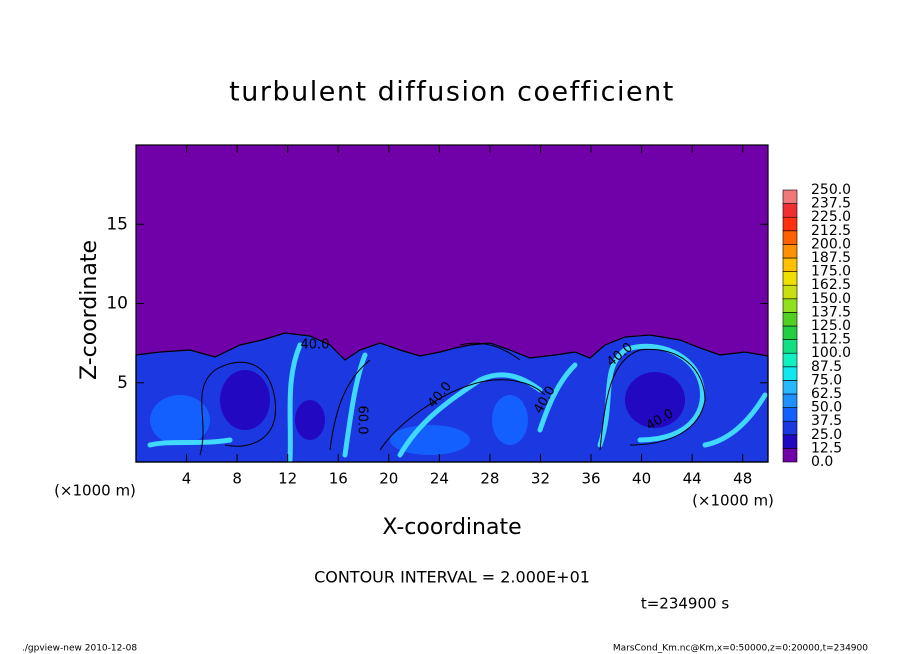 This screenshot has width=904, height=654. Describe the element at coordinates (388, 479) in the screenshot. I see `x-tick-label: 20` at that location.